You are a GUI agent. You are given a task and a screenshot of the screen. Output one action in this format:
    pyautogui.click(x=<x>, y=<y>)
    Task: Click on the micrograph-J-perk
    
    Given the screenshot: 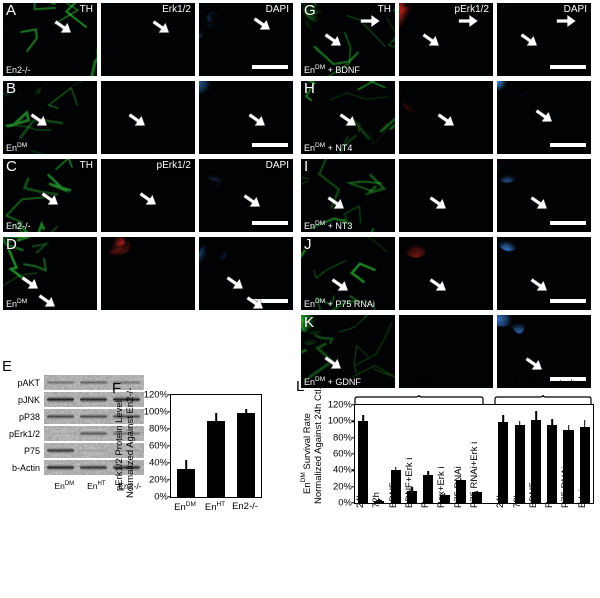 What is the action you would take?
    pyautogui.click(x=446, y=273)
    